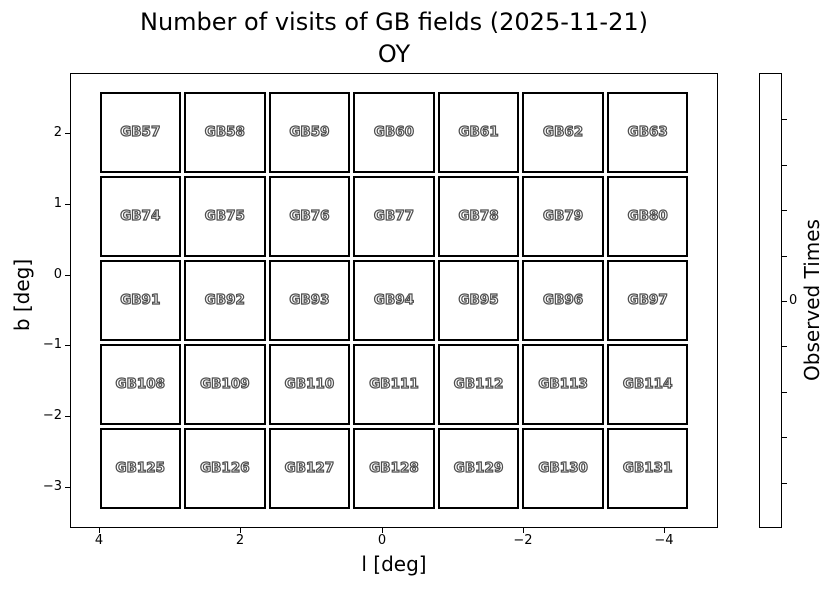  I want to click on x-tick-label: 4, so click(99, 540).